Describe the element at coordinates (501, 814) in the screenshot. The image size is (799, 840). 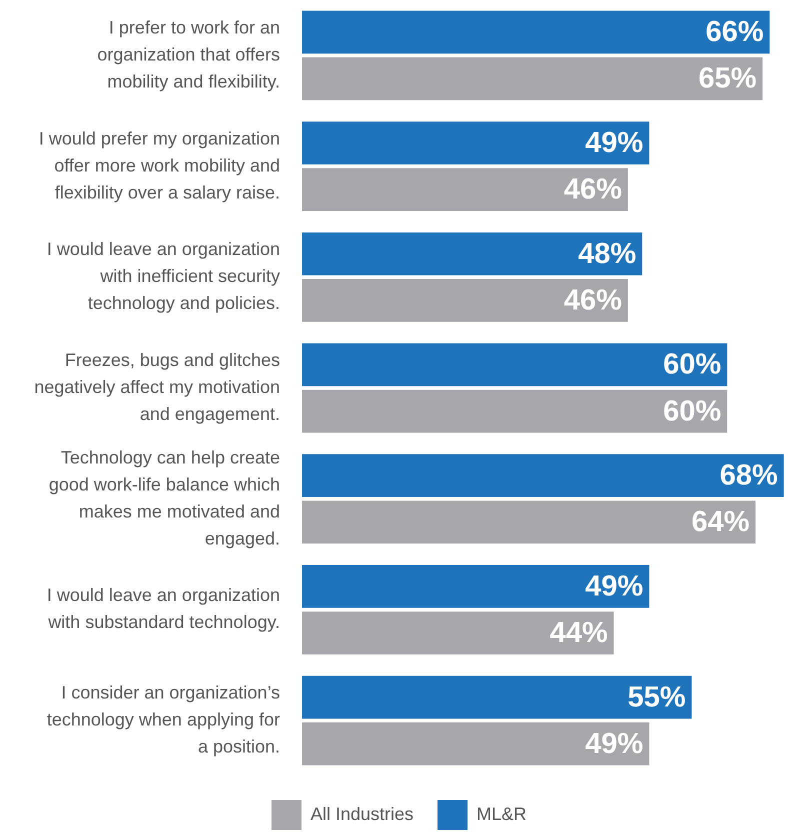
I see `legend-label: ML&R` at that location.